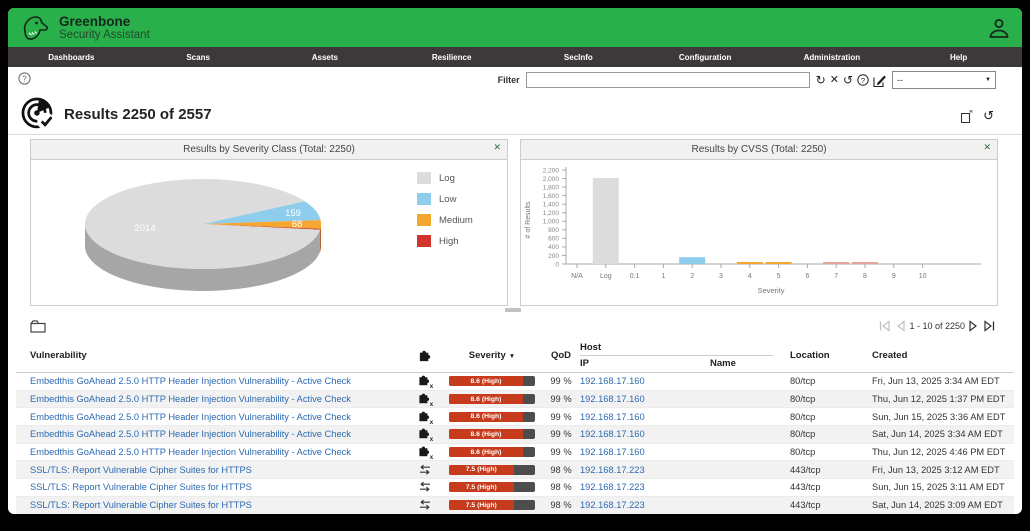 The width and height of the screenshot is (1030, 531). I want to click on nav-item-configuration: Configuration, so click(705, 57).